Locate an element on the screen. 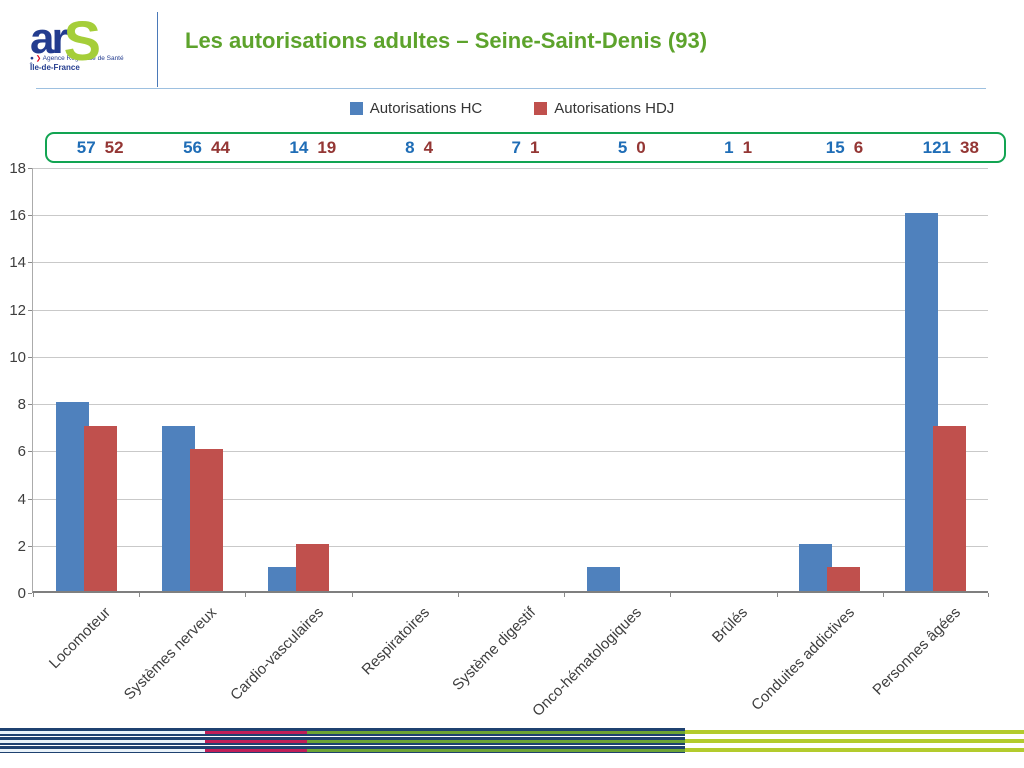  totals-hc-value: 121 is located at coordinates (937, 147).